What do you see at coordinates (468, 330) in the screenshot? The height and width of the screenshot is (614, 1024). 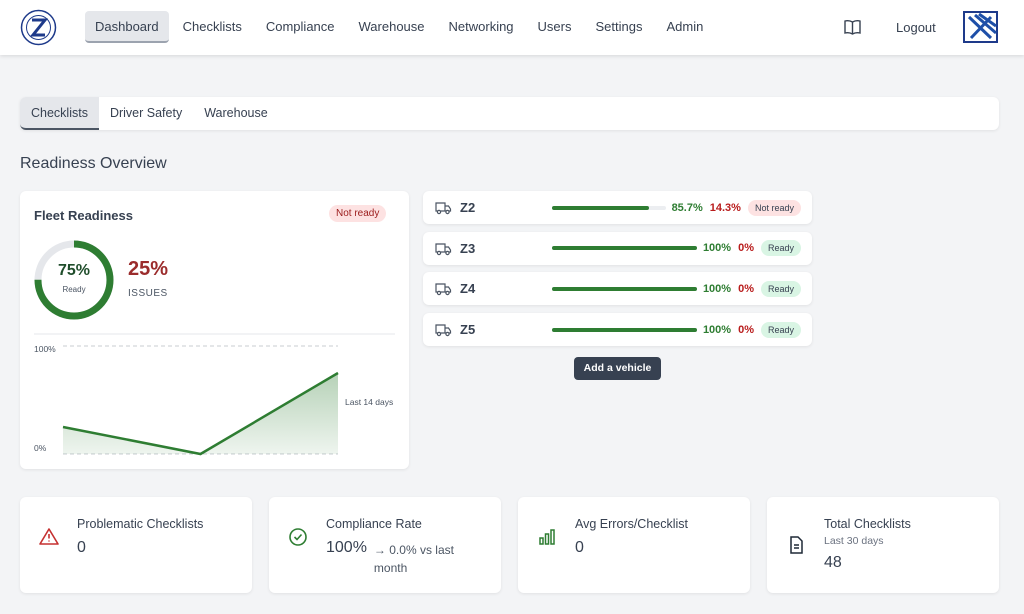 I see `vehicle-name: Z5` at bounding box center [468, 330].